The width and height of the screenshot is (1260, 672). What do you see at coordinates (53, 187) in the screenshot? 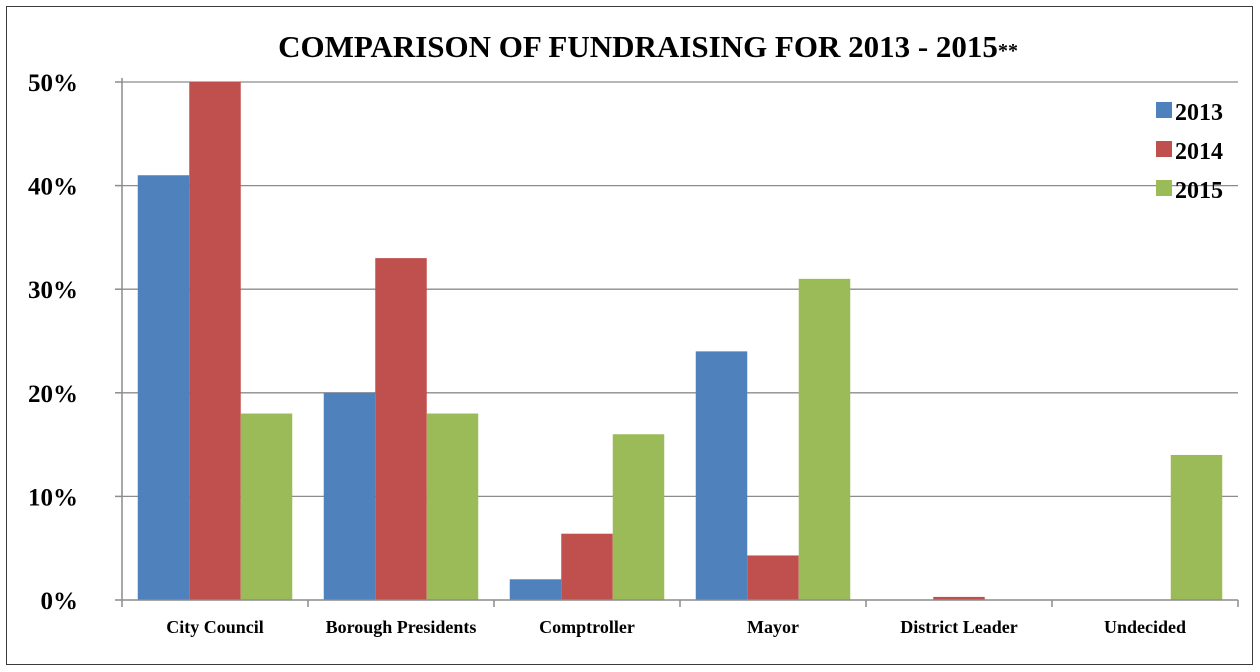
I see `y-tick-label: 40%` at bounding box center [53, 187].